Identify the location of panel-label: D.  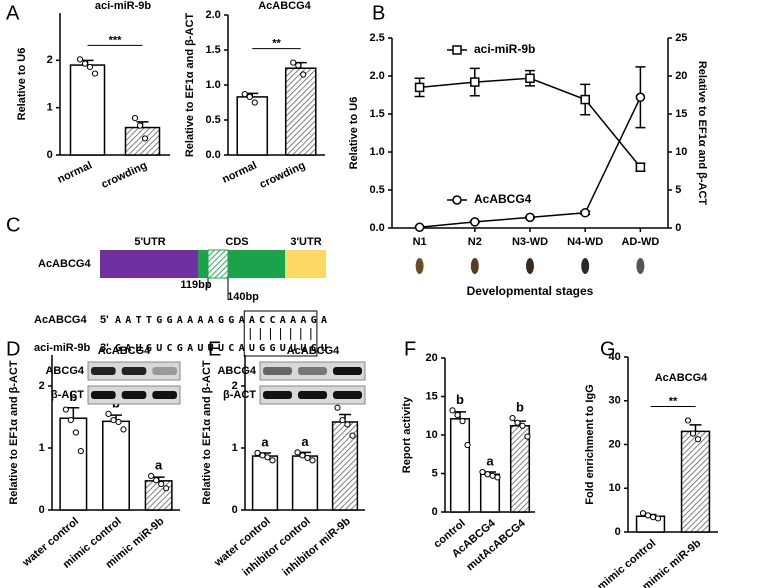
(13, 349).